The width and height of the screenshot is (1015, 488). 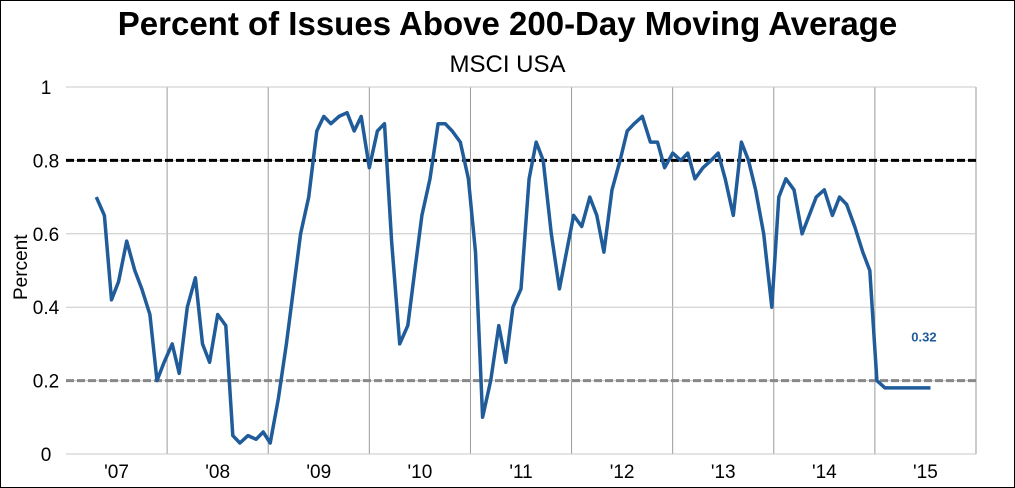 I want to click on y-tick-label: 1, so click(x=46, y=88).